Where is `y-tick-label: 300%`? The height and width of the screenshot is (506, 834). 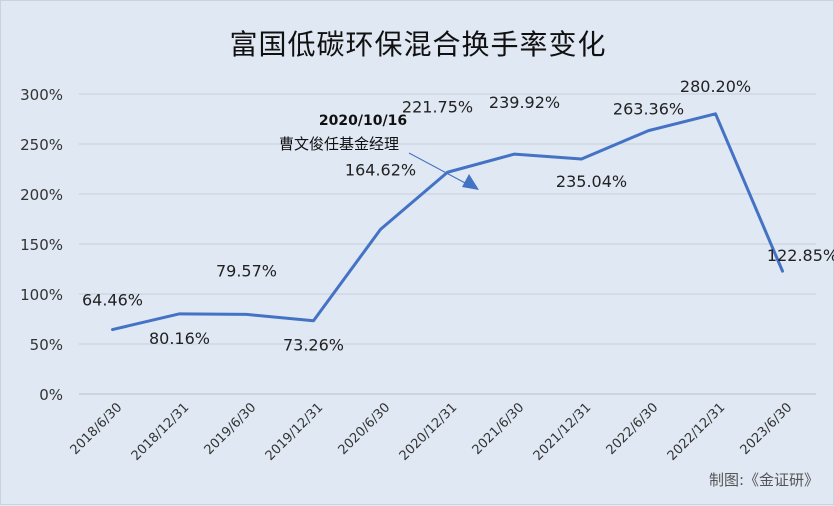 y-tick-label: 300% is located at coordinates (41, 95).